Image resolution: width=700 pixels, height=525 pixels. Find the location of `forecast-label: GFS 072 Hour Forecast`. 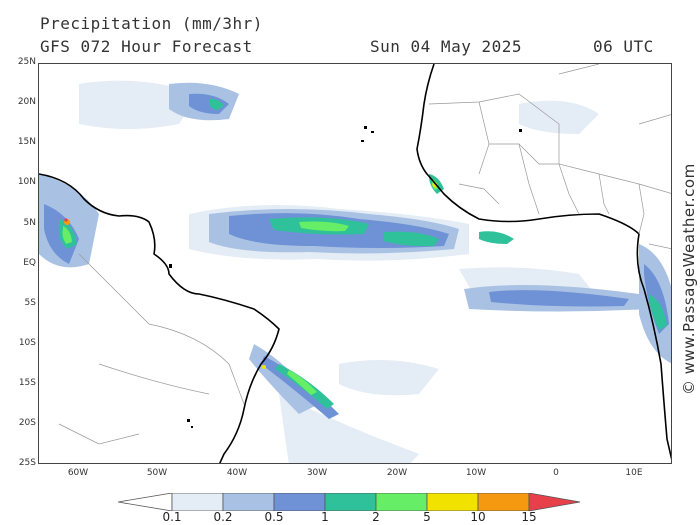

forecast-label: GFS 072 Hour Forecast is located at coordinates (146, 46).